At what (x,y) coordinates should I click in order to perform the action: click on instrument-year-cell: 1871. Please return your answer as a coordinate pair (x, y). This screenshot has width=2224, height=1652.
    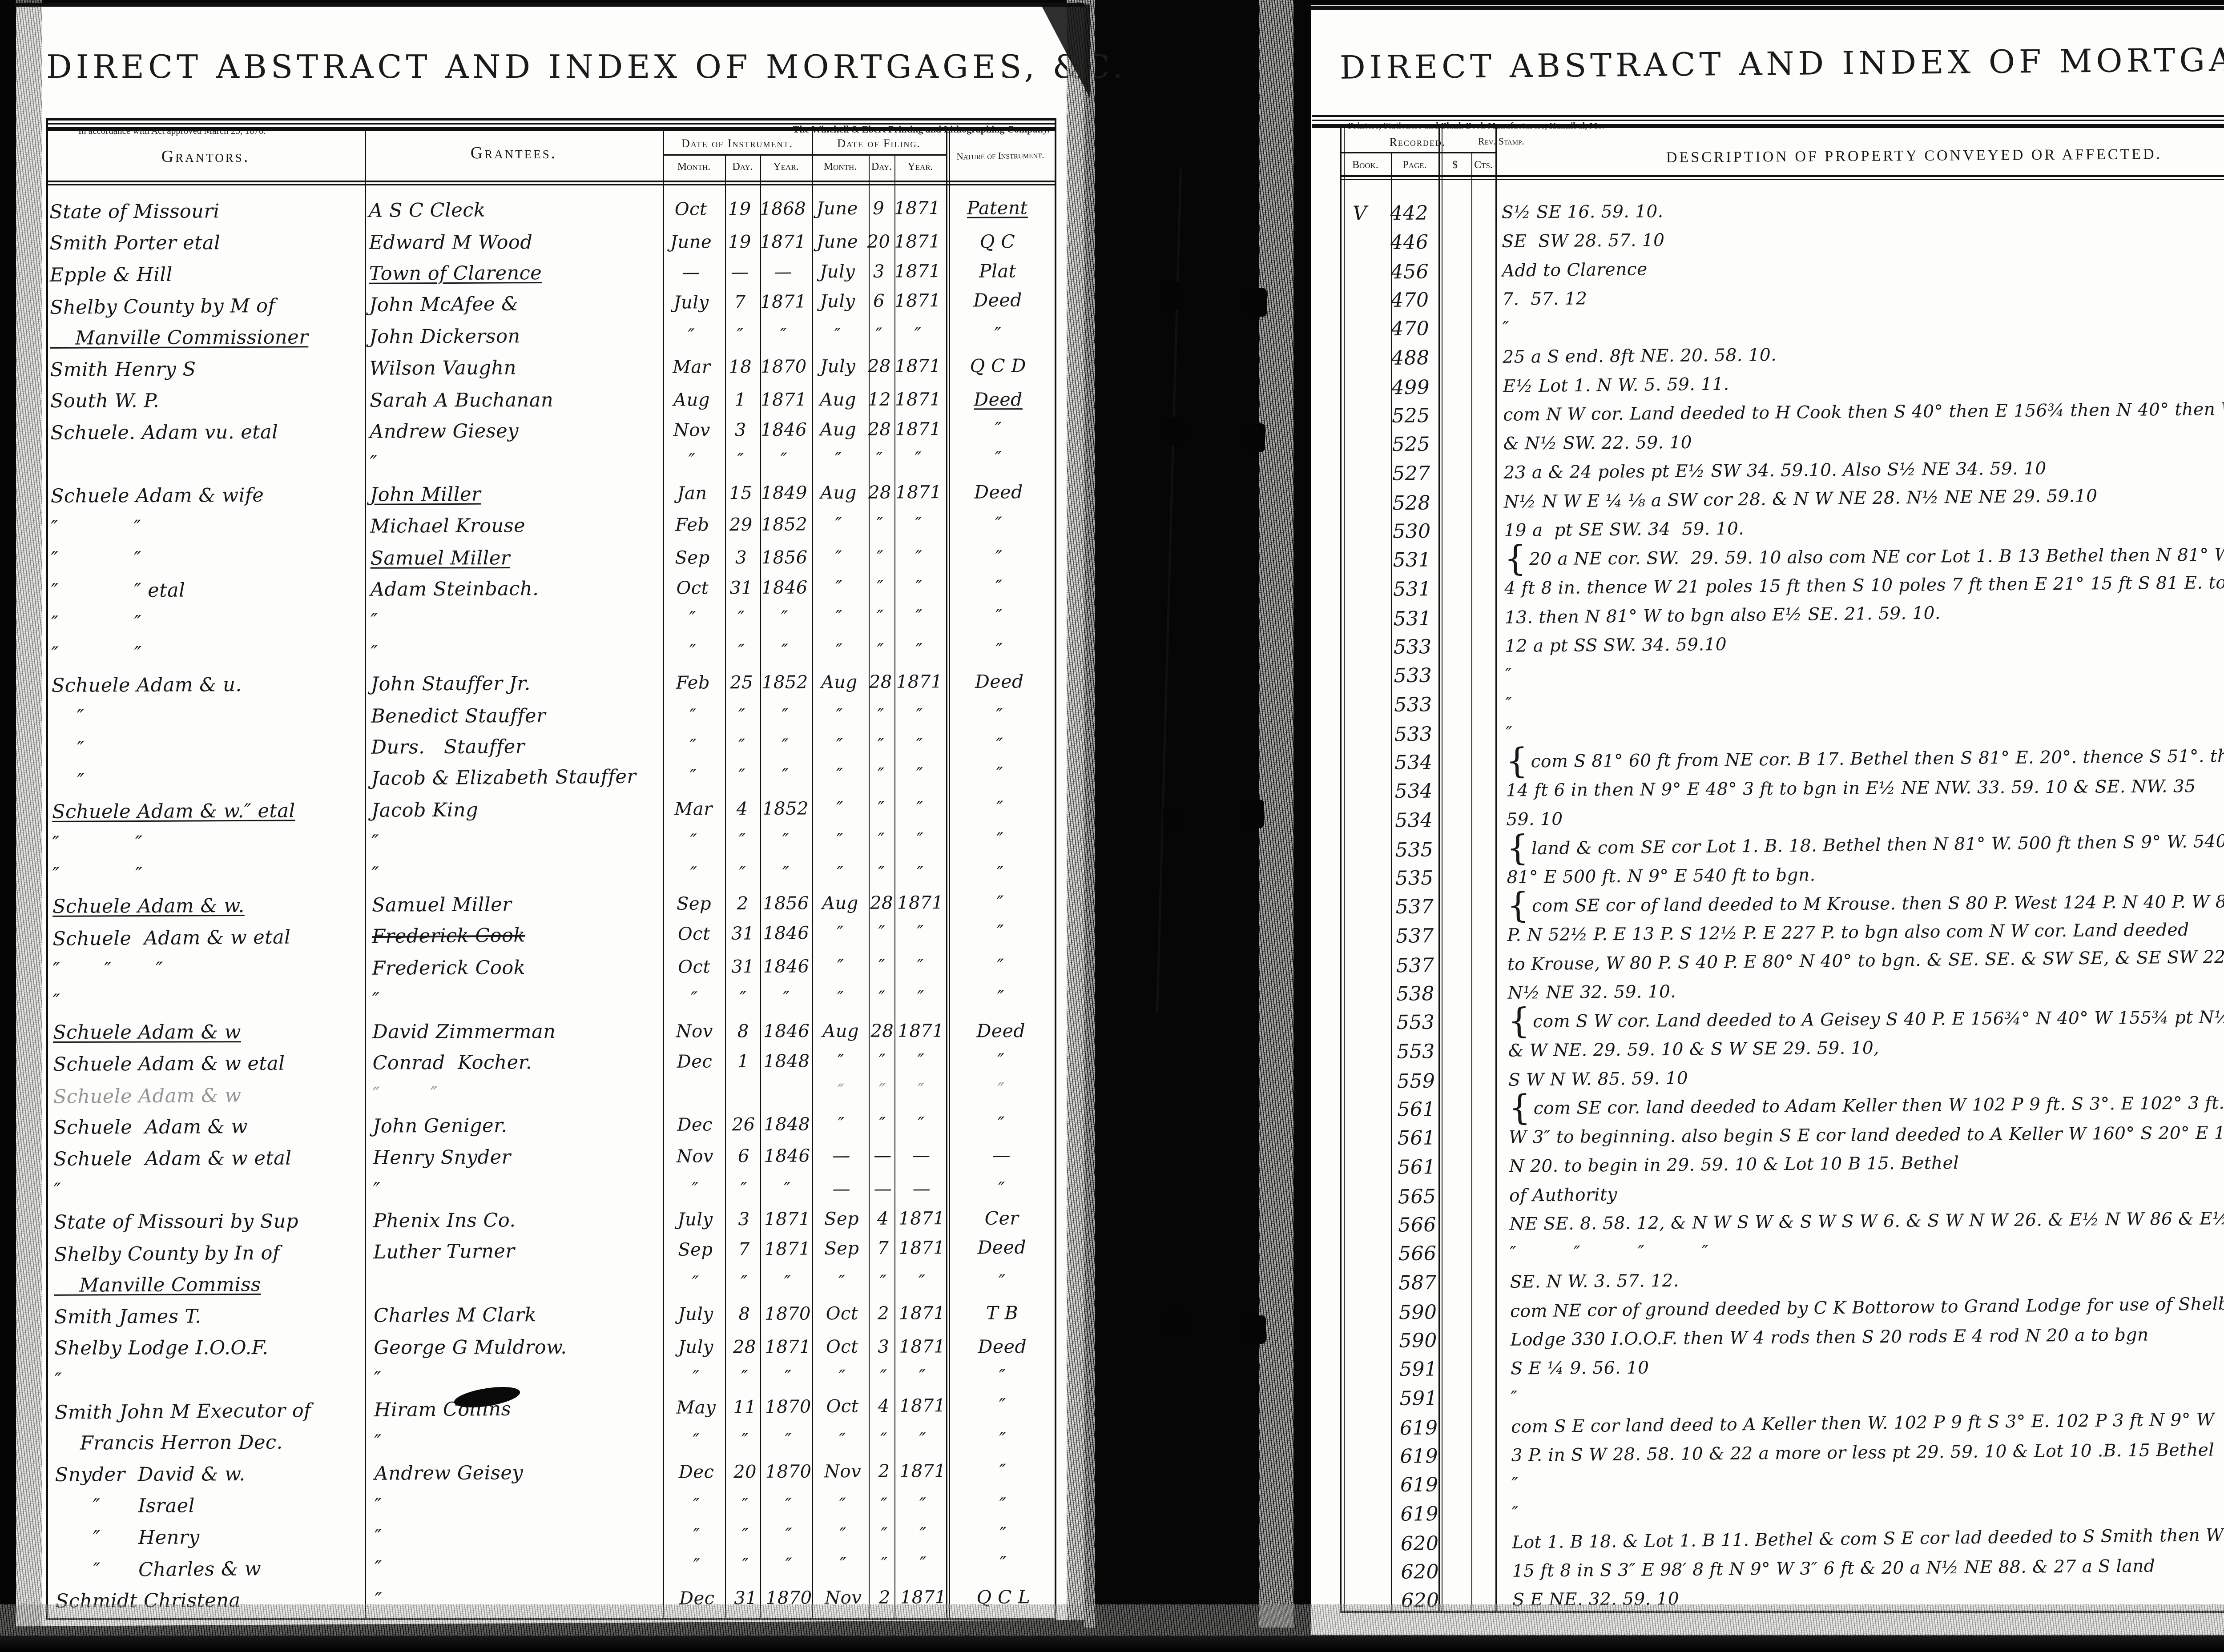
    Looking at the image, I should click on (783, 241).